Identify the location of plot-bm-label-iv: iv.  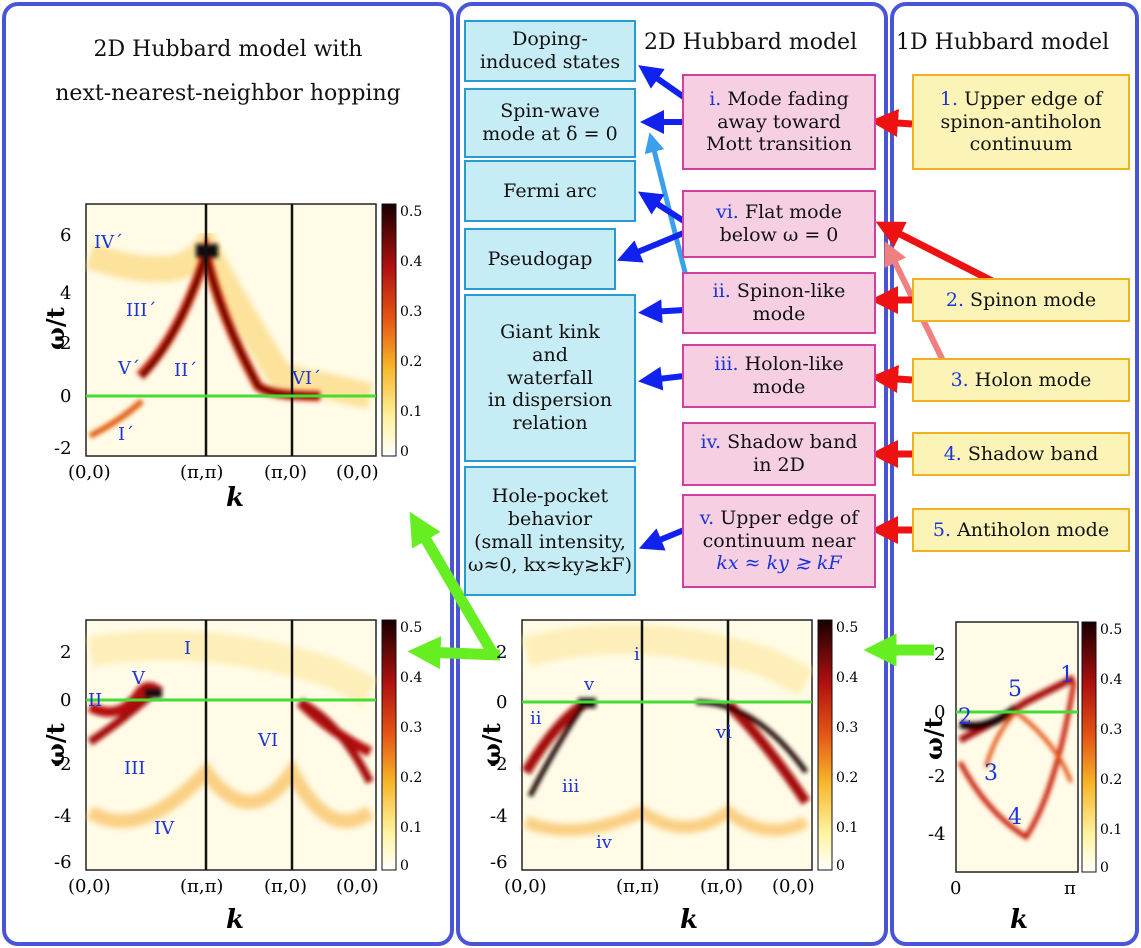
(604, 842).